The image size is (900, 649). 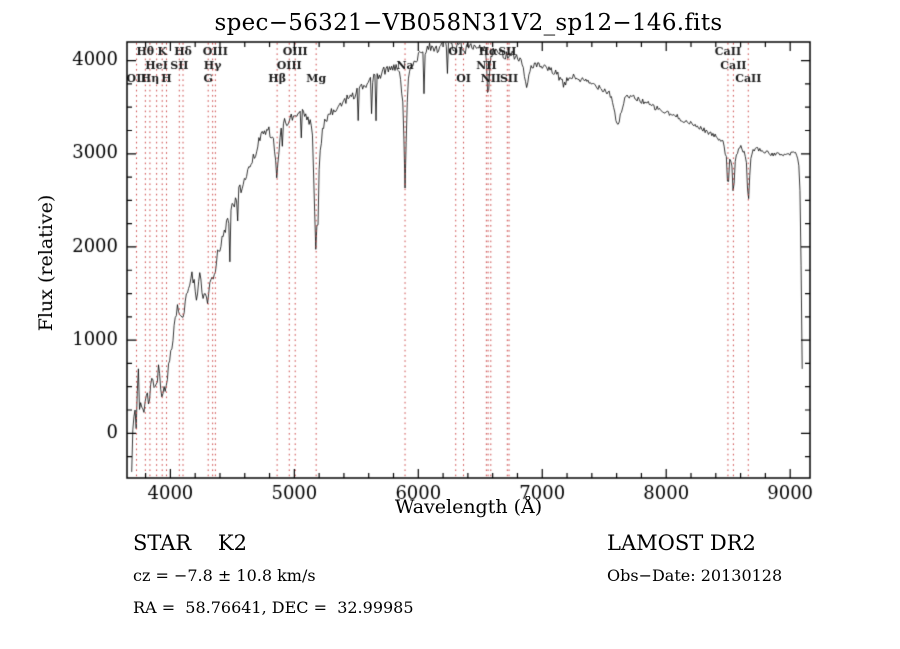 What do you see at coordinates (224, 575) in the screenshot?
I see `cz-value: cz = −7.8 ± 10.8 km/s` at bounding box center [224, 575].